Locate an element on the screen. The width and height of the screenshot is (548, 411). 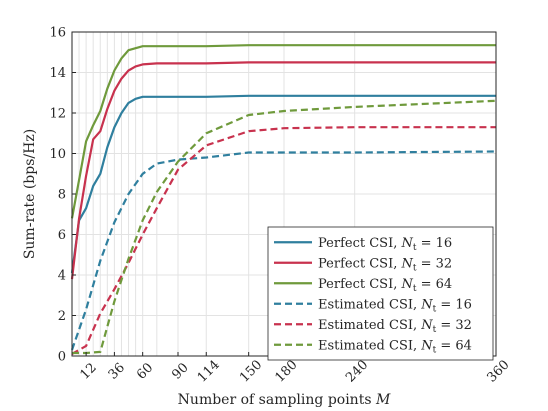
y-tick-label: 8 is located at coordinates (62, 195).